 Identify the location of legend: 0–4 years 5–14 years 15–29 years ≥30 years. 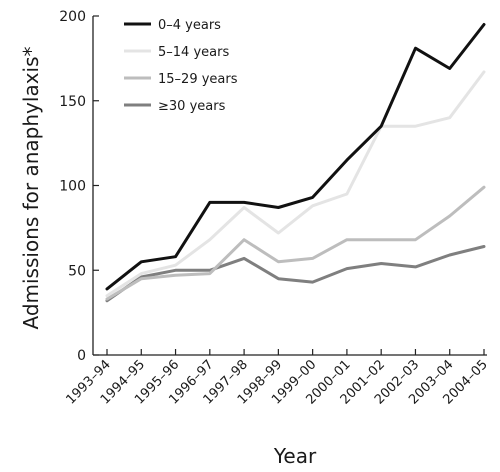
(181, 66).